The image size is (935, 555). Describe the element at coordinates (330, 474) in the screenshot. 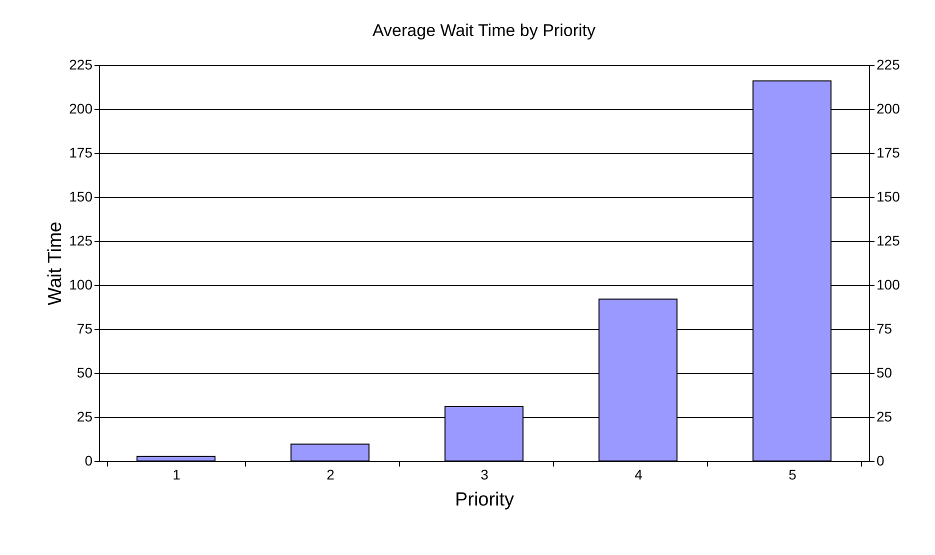

I see `x-tick-label: 2` at that location.